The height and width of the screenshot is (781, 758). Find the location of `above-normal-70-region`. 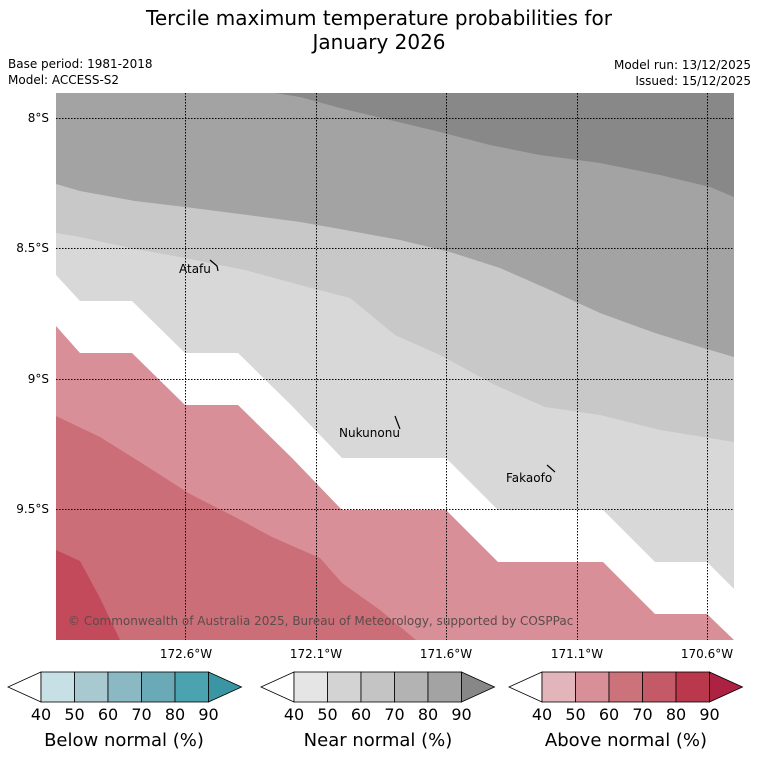

above-normal-70-region is located at coordinates (88, 595).